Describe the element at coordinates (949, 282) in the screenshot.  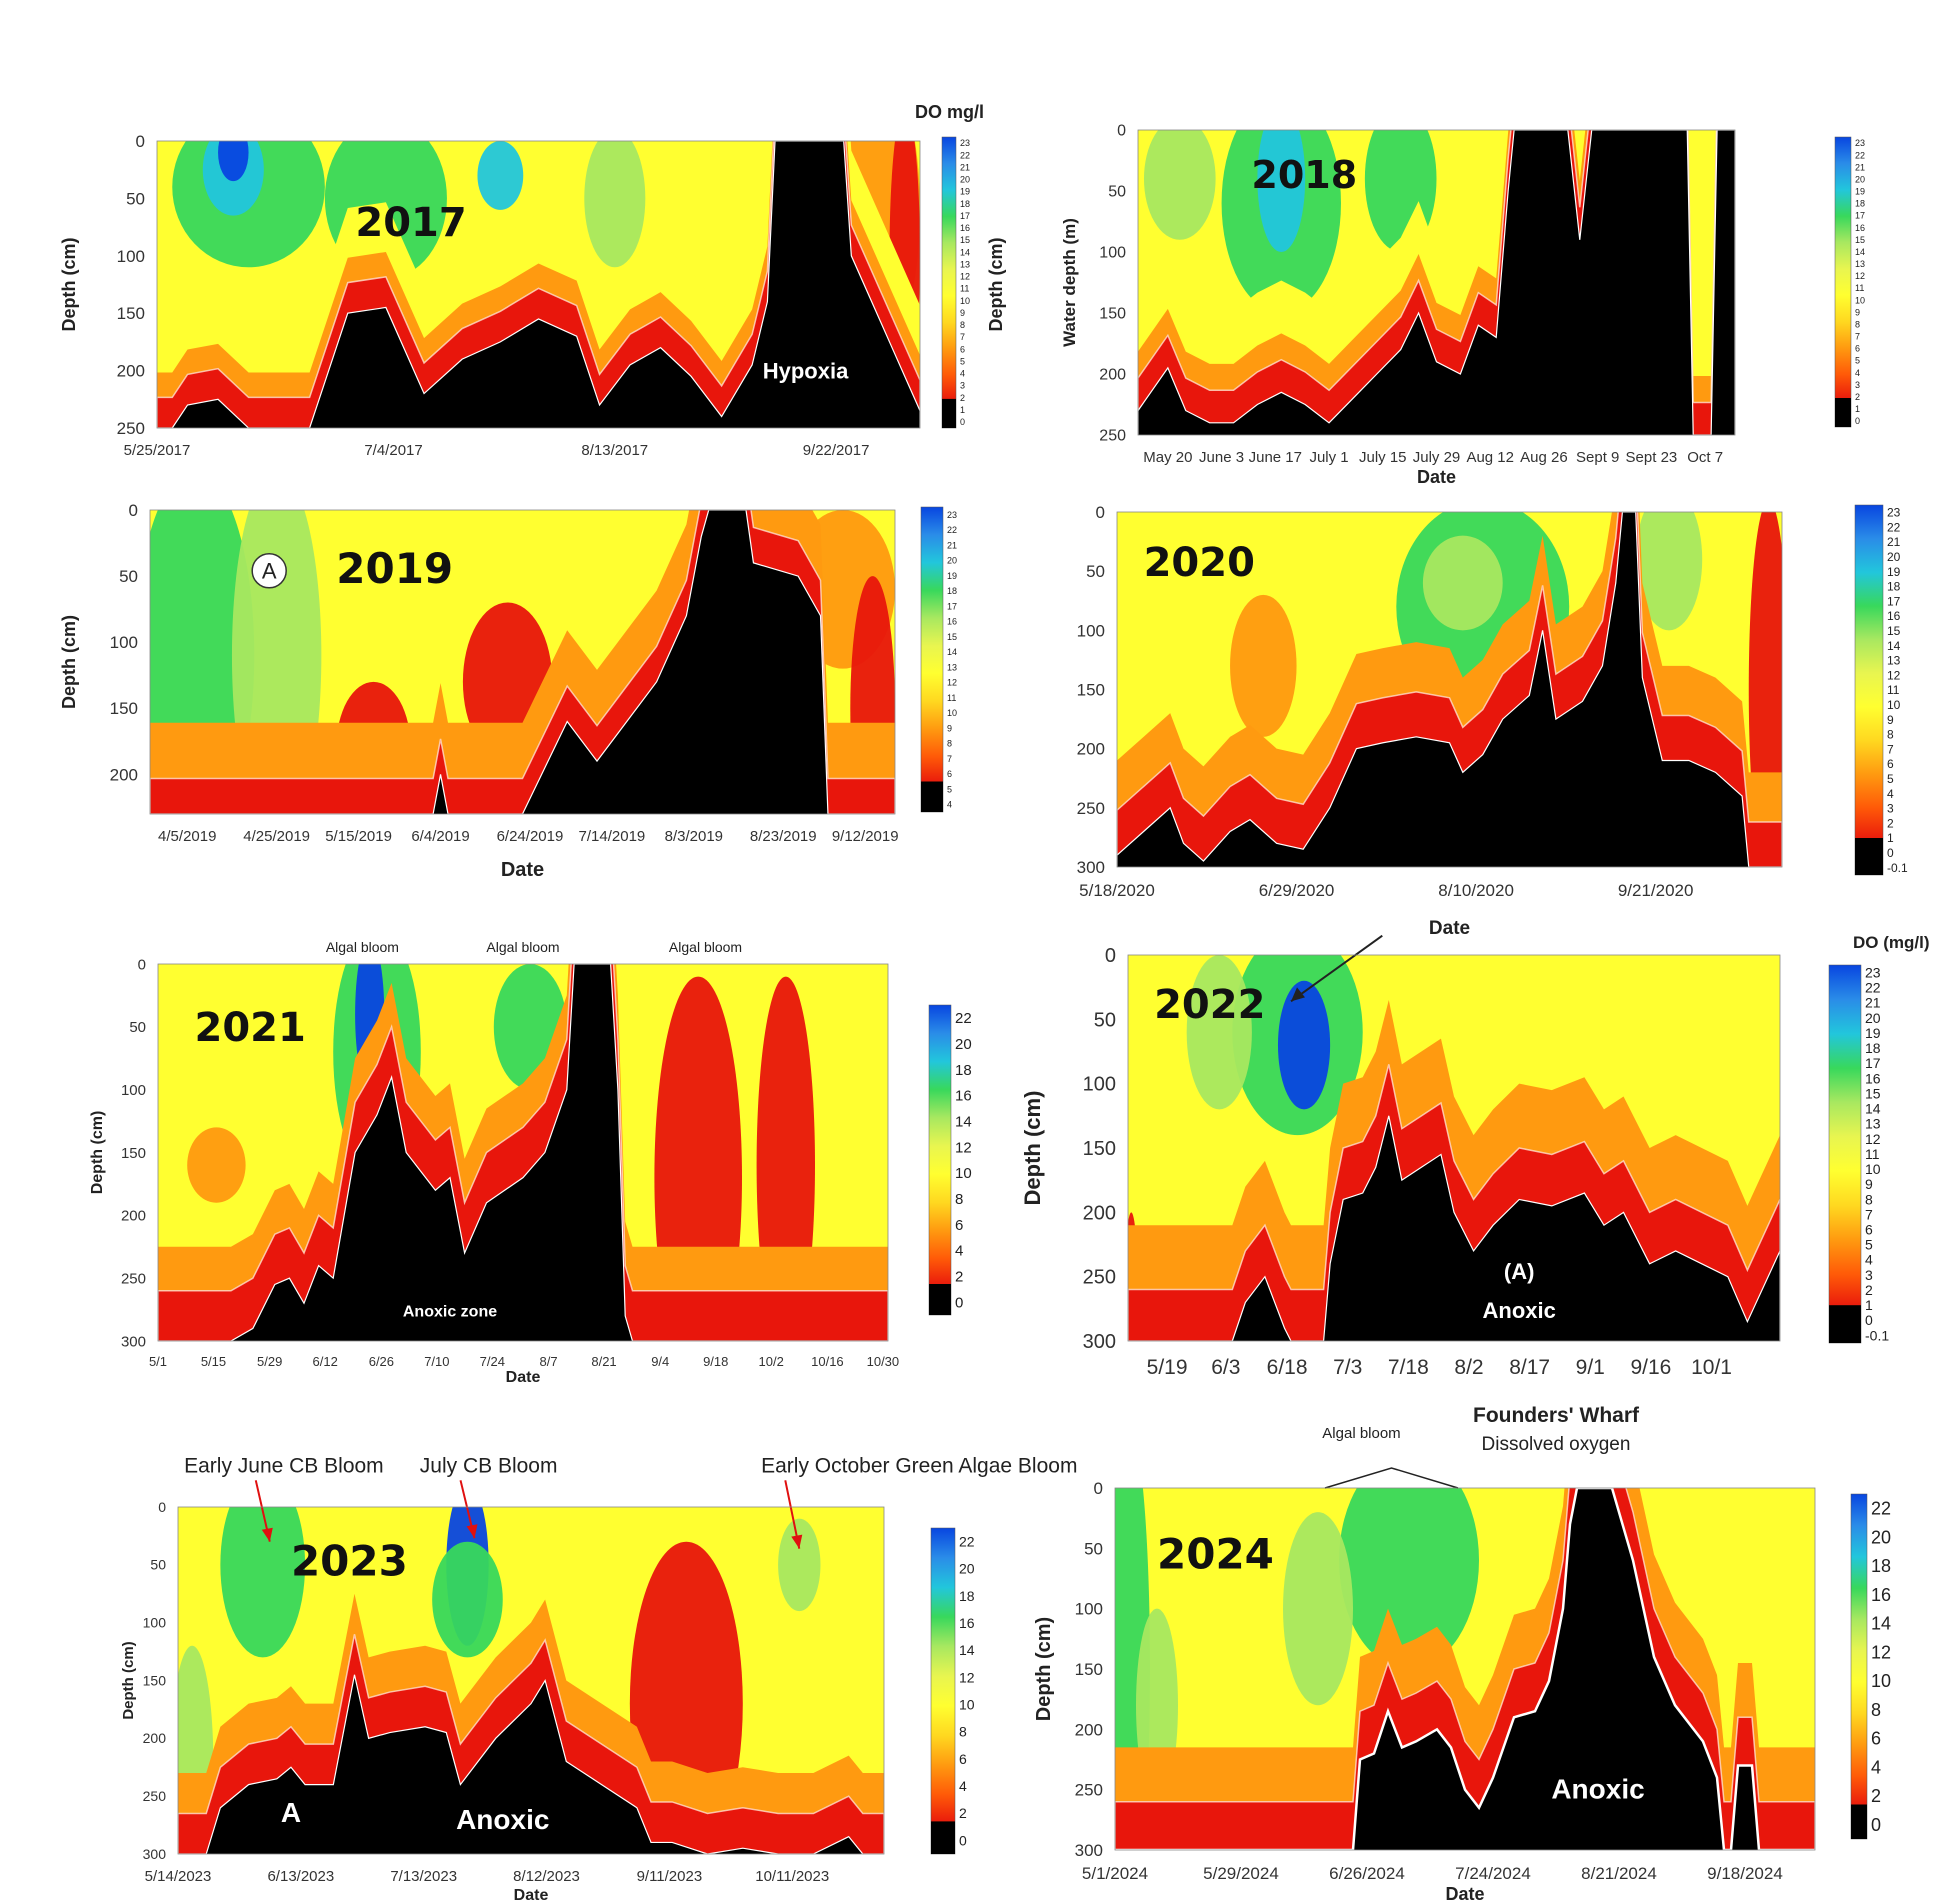
I see `colorbar-ramp` at that location.